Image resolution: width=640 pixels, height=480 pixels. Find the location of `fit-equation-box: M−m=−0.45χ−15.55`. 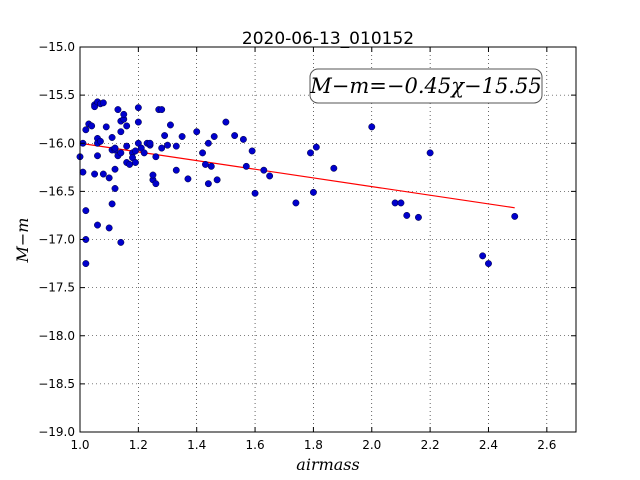

fit-equation-box: M−m=−0.45χ−15.55 is located at coordinates (426, 86).